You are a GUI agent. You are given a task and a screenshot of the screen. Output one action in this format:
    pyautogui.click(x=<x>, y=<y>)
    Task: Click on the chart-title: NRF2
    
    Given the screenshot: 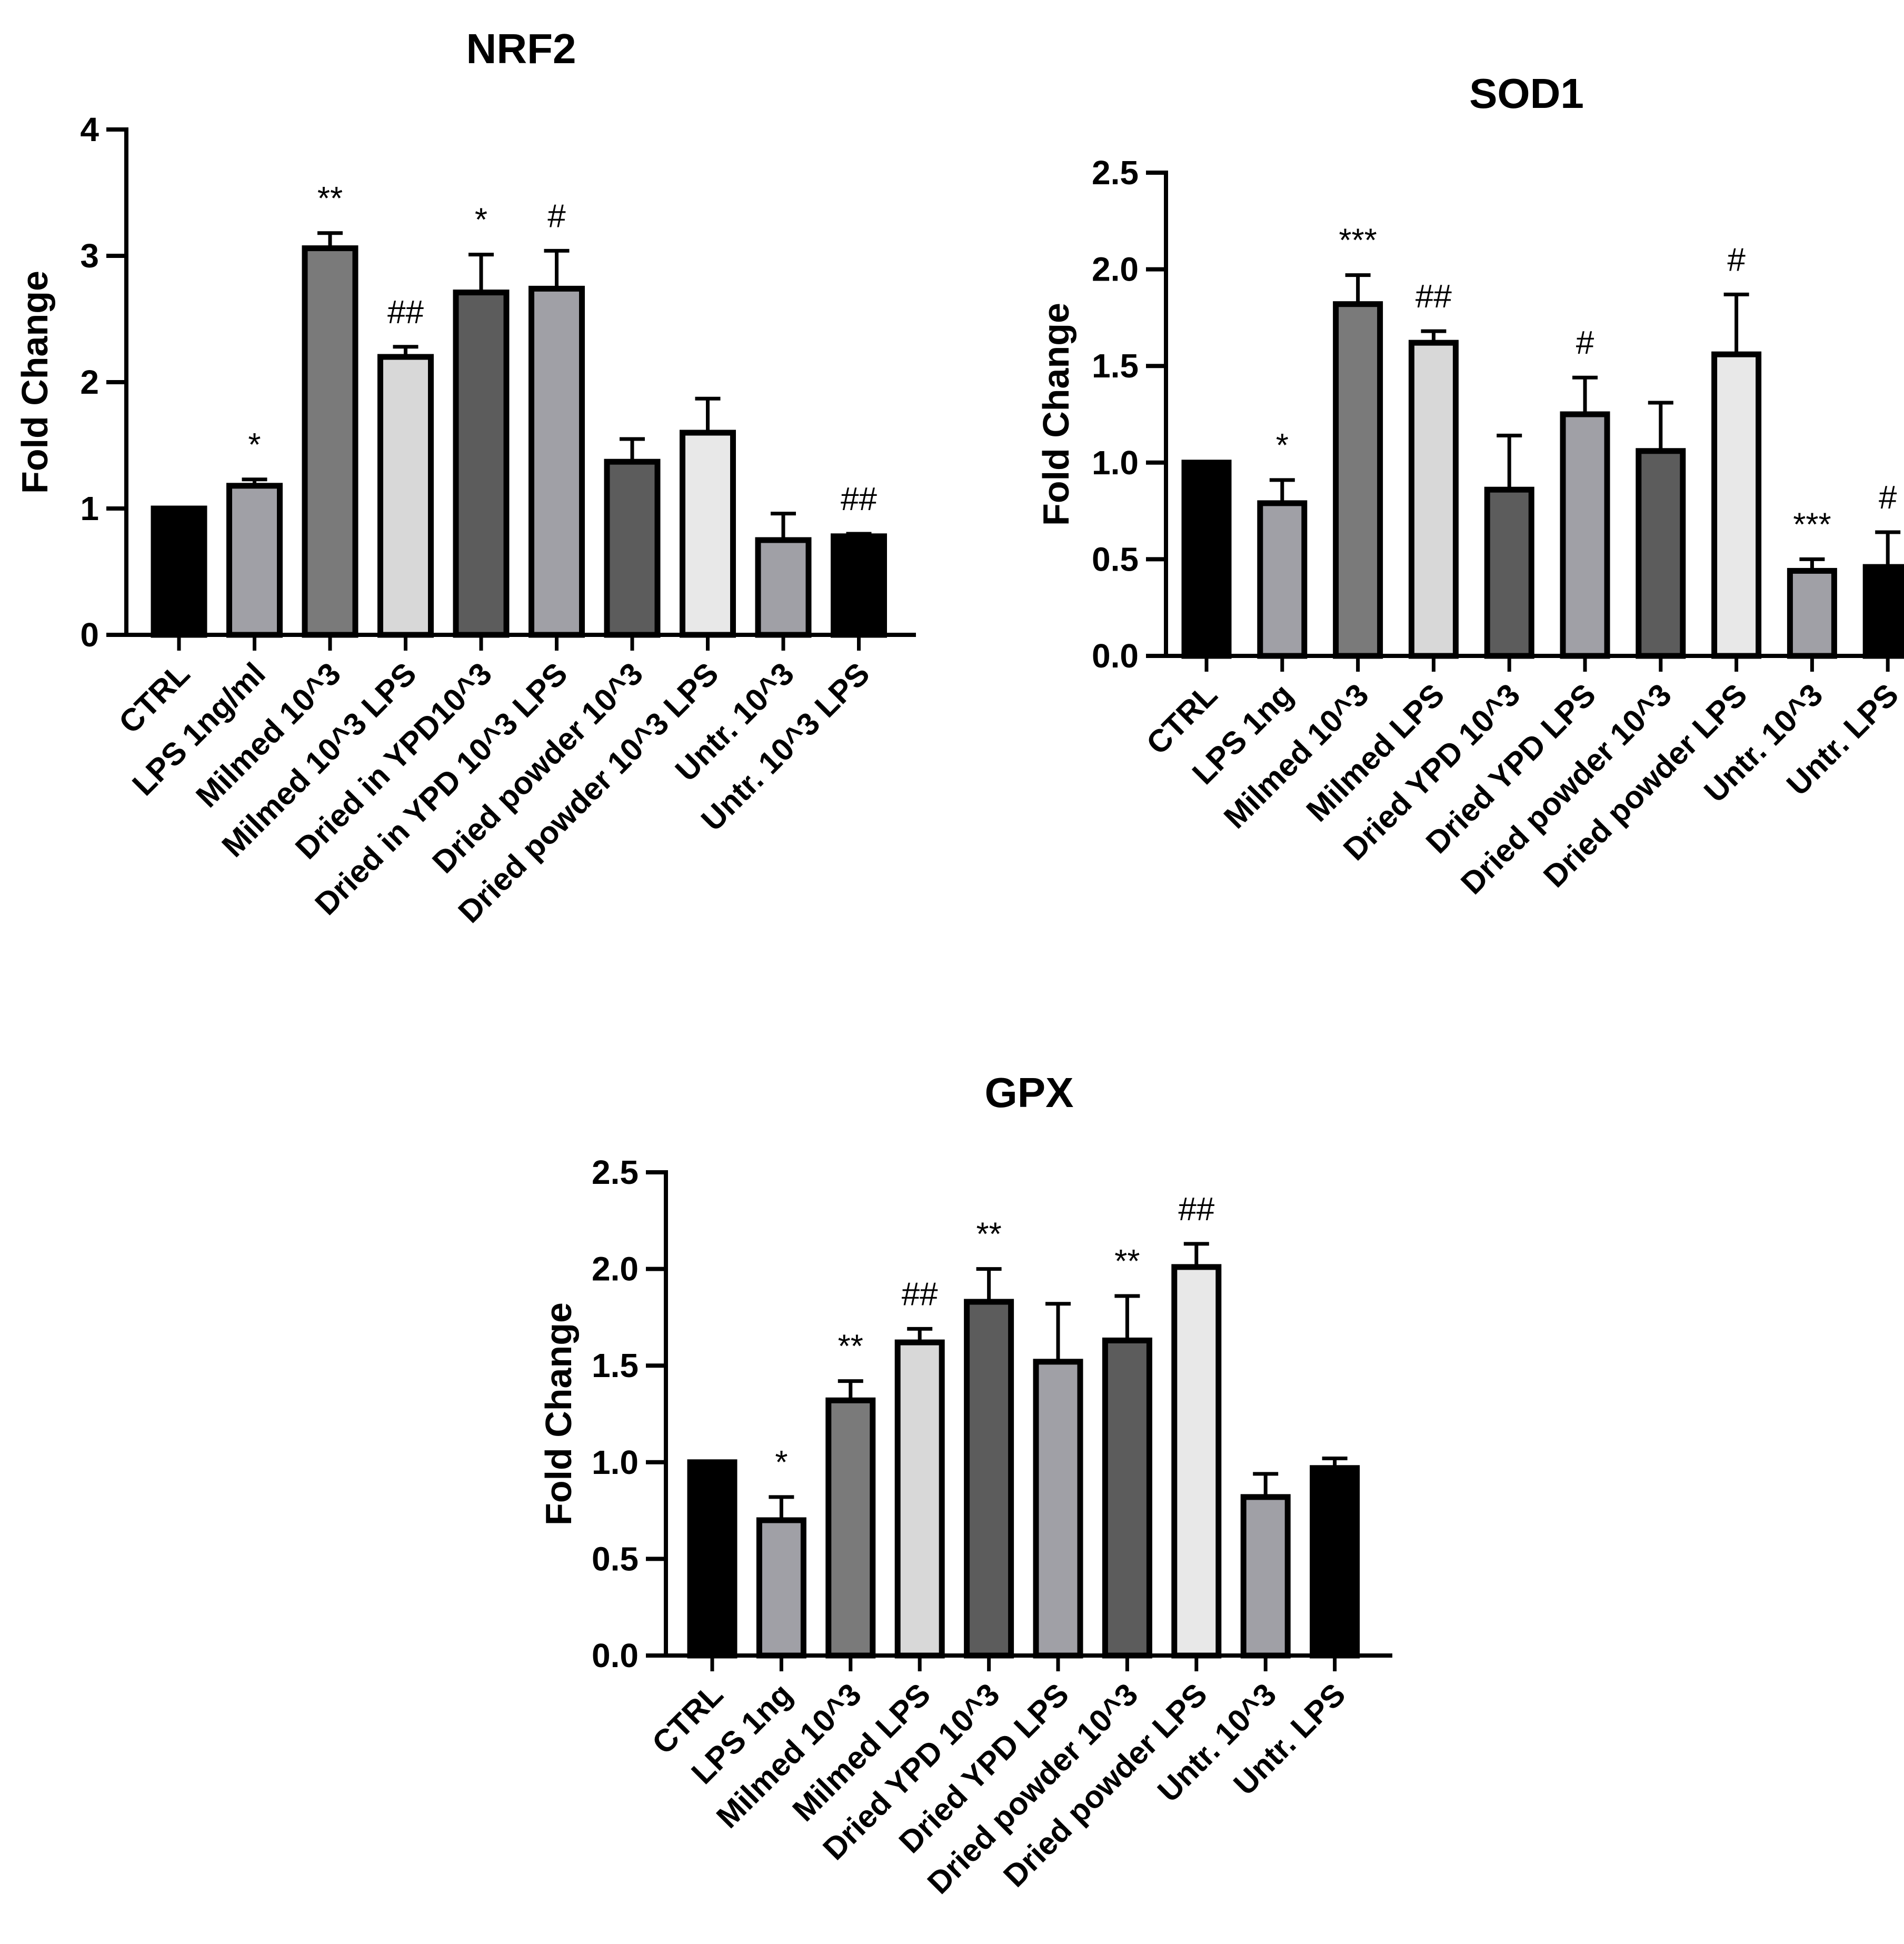 What is the action you would take?
    pyautogui.click(x=521, y=48)
    